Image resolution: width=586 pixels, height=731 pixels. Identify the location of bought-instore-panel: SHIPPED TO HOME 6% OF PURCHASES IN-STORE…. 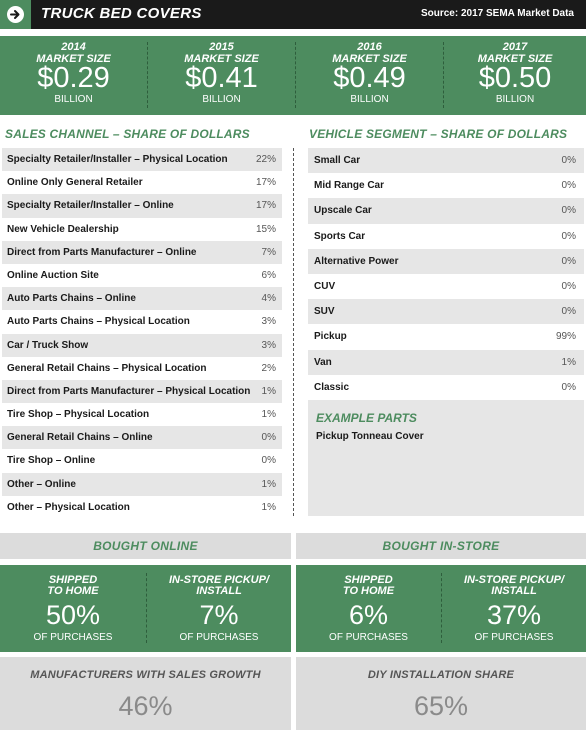
(441, 608).